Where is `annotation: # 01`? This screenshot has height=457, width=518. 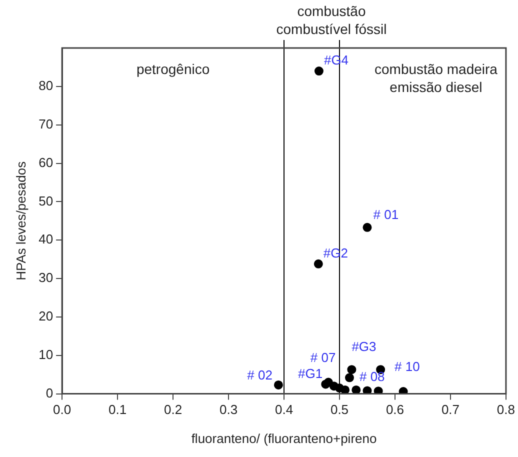 annotation: # 01 is located at coordinates (386, 214).